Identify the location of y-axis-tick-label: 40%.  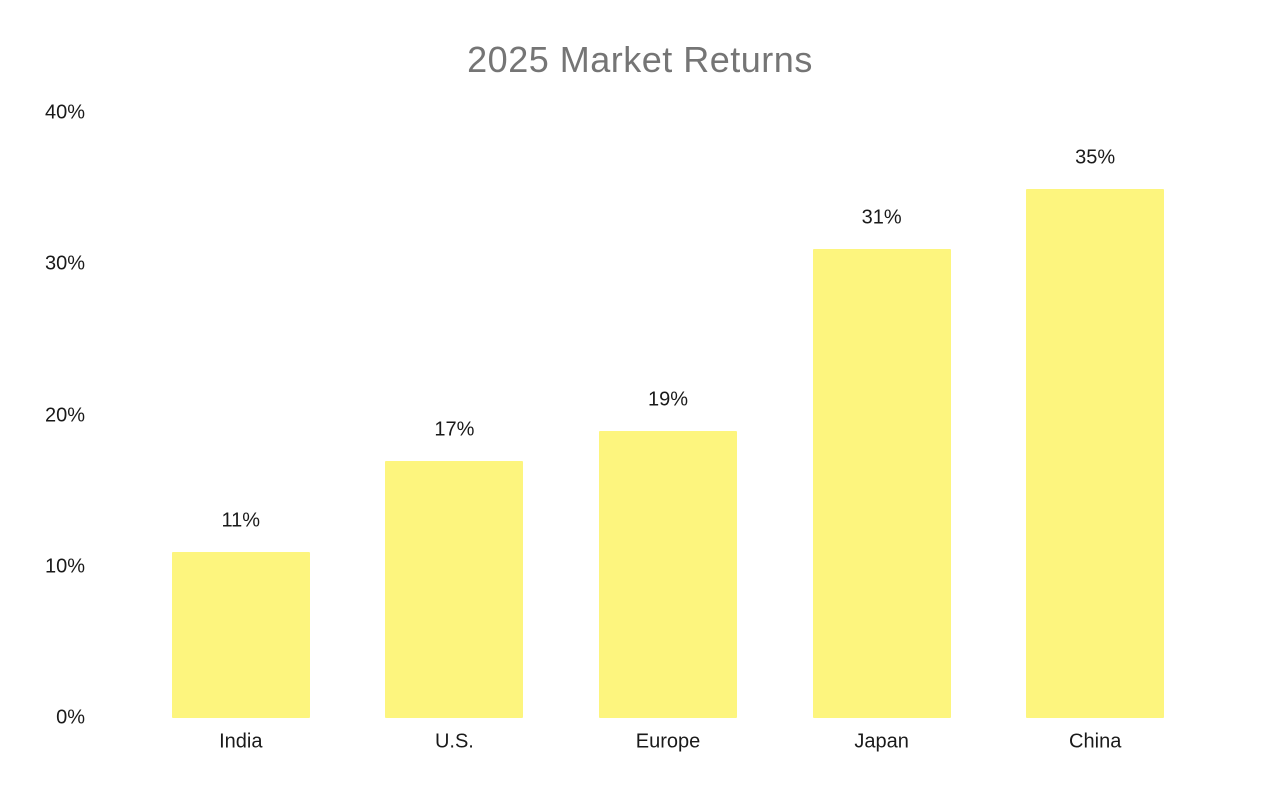
(64, 112).